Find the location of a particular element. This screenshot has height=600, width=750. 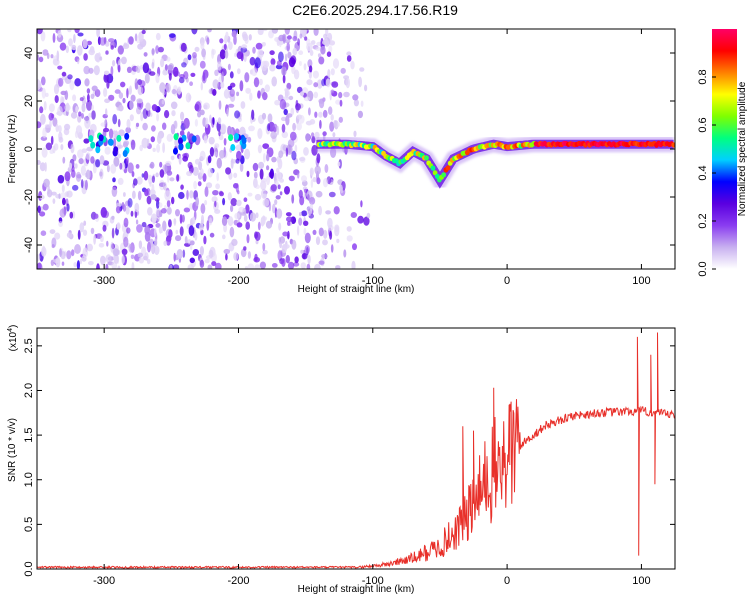

snr-multiplier-exp: 4 is located at coordinates (10, 330).